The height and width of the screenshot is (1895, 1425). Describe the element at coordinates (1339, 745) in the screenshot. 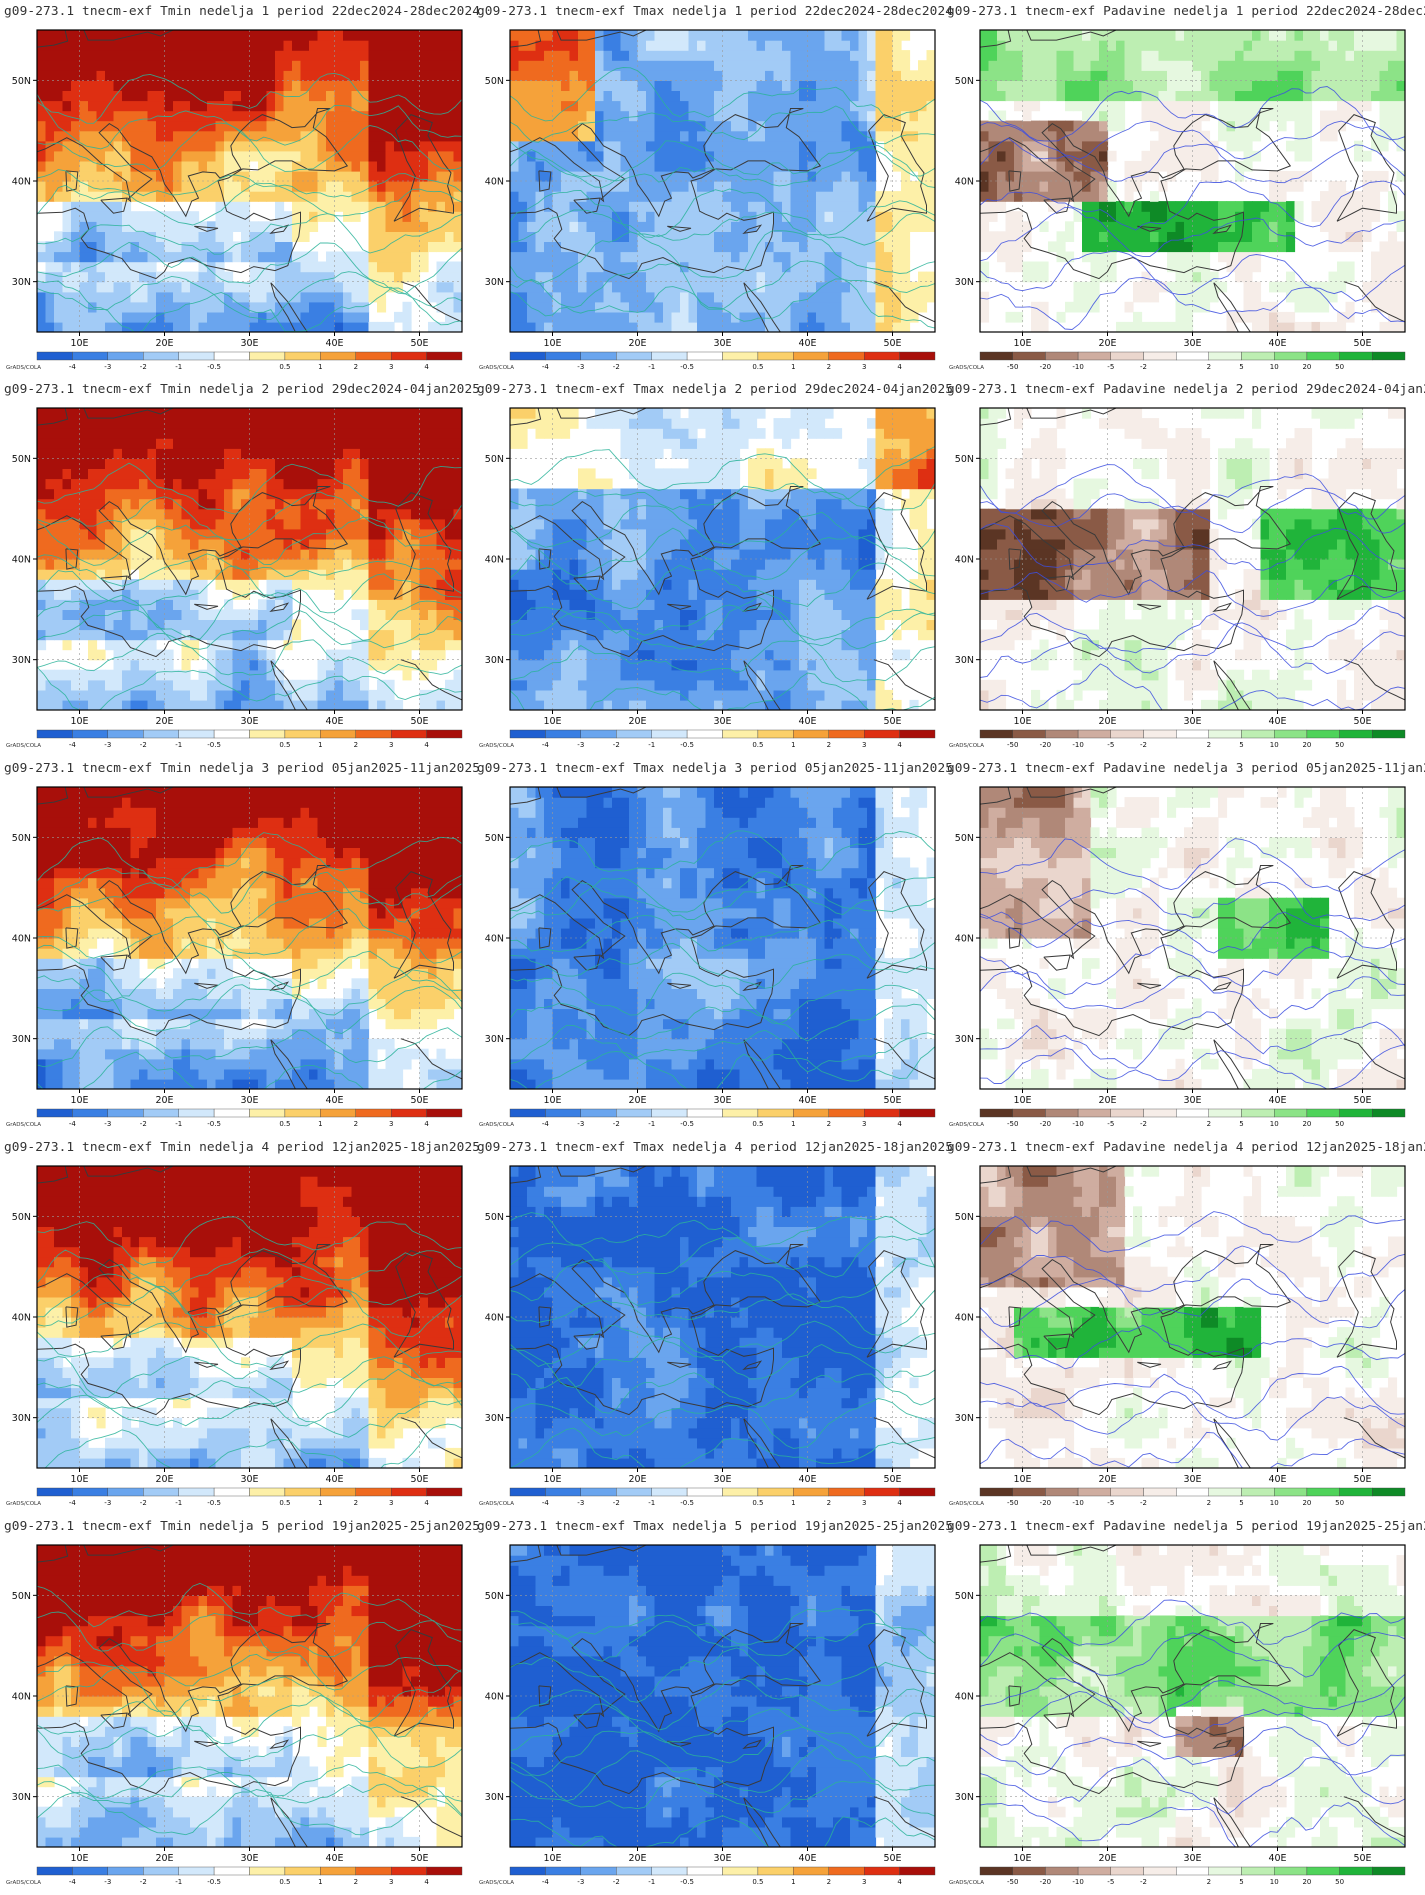

I see `colorbar-label: 50` at that location.